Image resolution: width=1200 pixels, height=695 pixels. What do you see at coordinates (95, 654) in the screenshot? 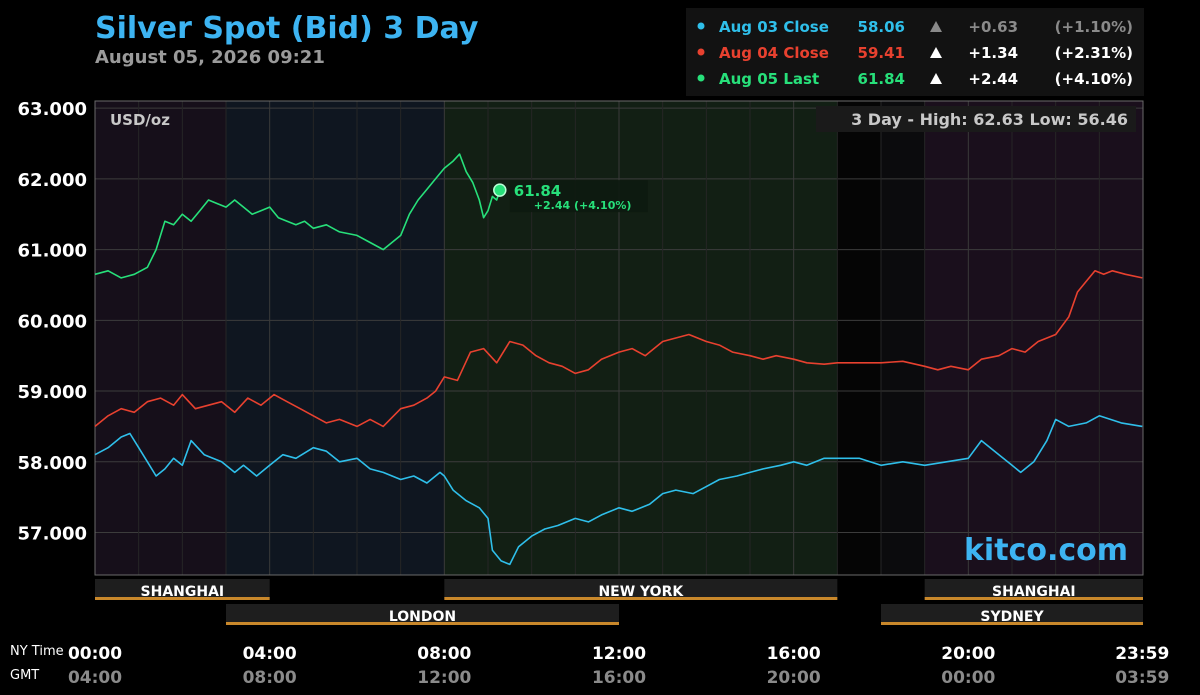
I see `x-tick-ny-0: 00:00` at bounding box center [95, 654].